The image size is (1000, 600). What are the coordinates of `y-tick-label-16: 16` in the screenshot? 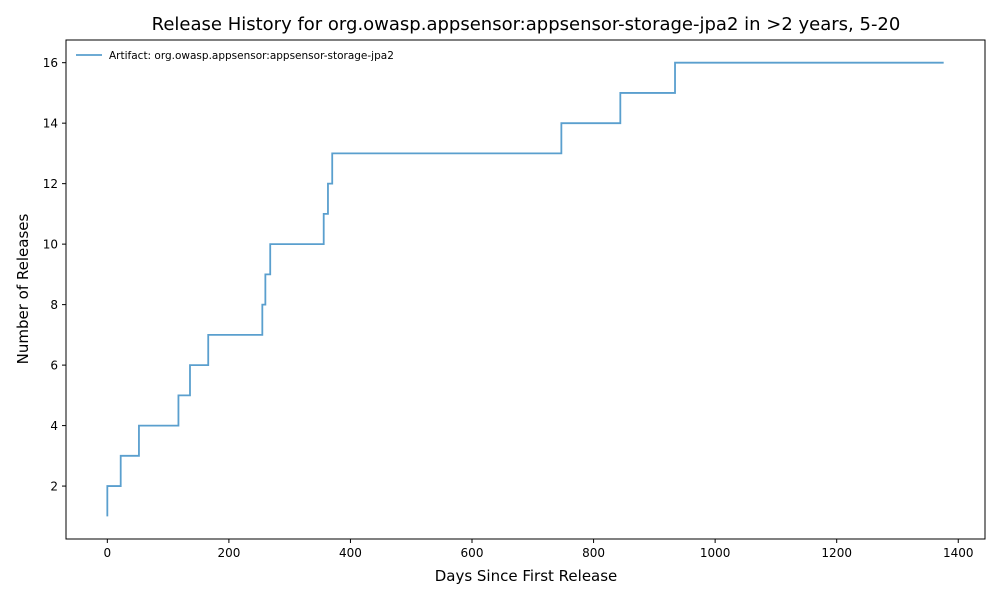 It's located at (50, 63).